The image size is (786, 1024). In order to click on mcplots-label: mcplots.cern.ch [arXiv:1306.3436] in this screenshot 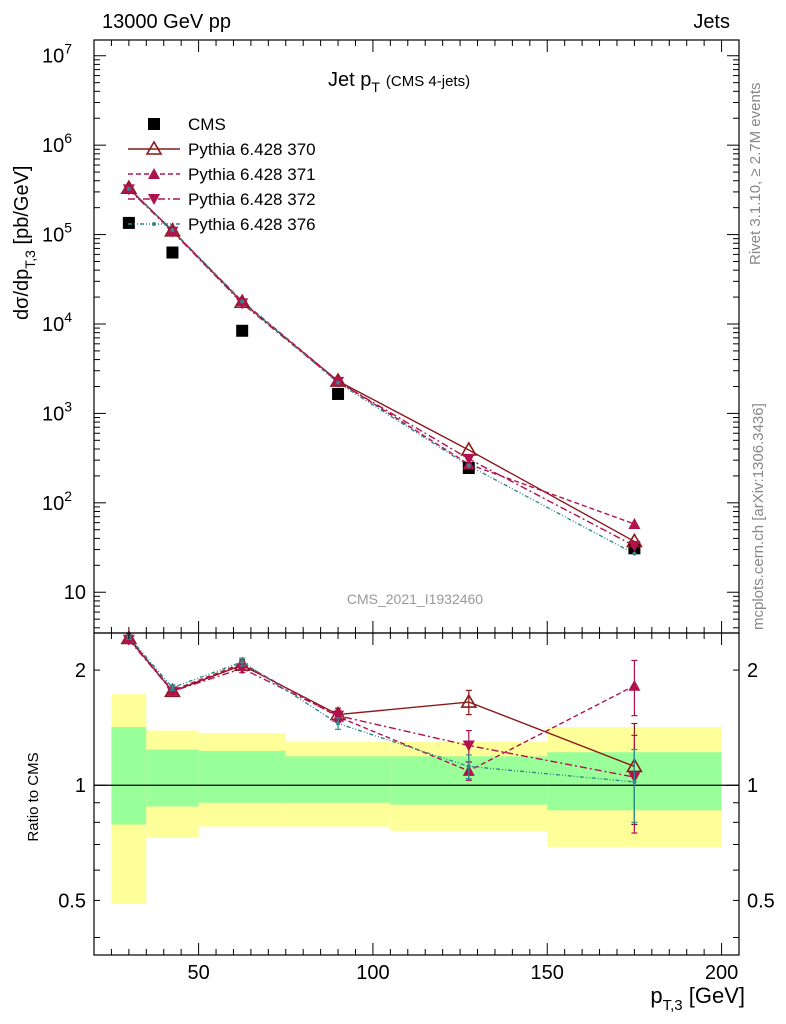, I will do `click(758, 516)`.